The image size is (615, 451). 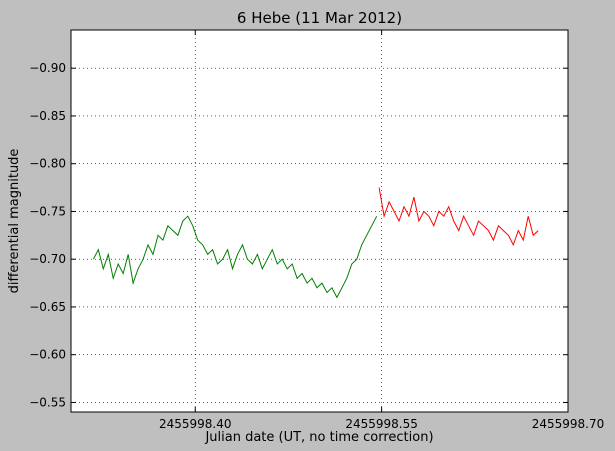 What do you see at coordinates (47, 307) in the screenshot?
I see `y-tick-label: −0.65` at bounding box center [47, 307].